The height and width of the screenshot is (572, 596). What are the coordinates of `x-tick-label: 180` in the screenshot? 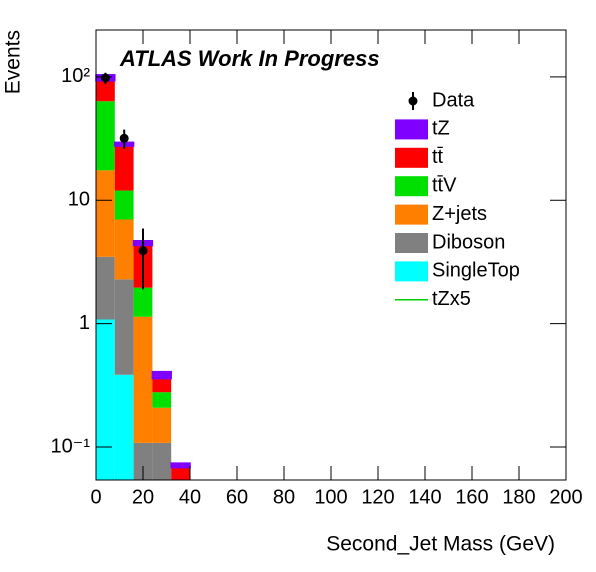 It's located at (518, 497).